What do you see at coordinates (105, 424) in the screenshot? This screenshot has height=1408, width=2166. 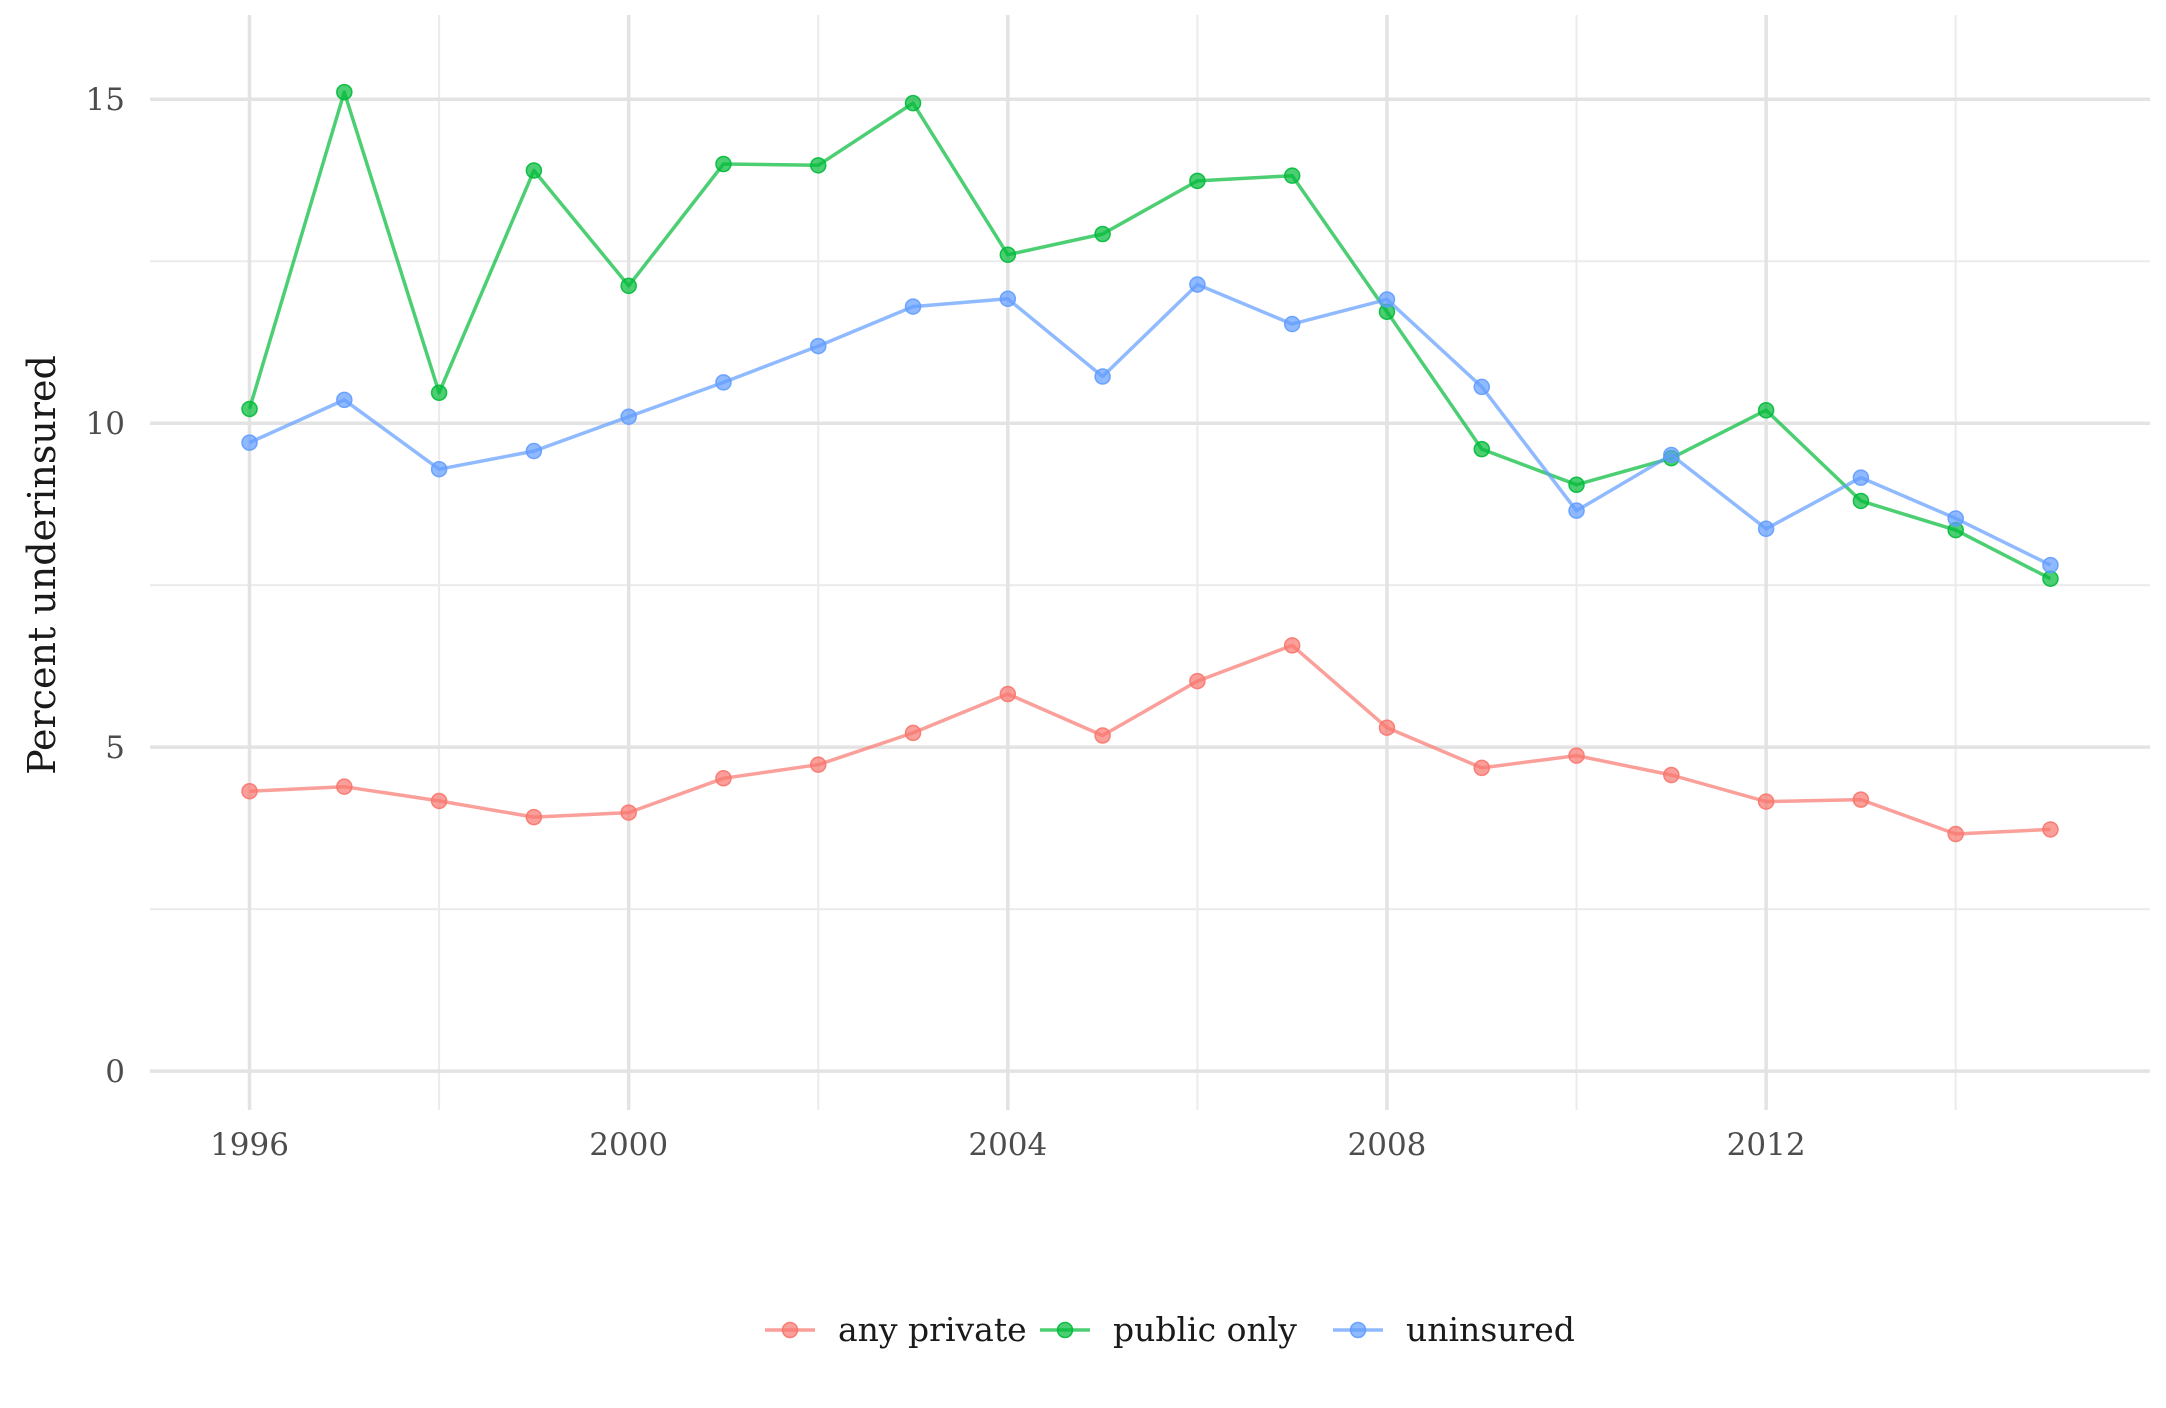 I see `y-tick-label: 10` at bounding box center [105, 424].